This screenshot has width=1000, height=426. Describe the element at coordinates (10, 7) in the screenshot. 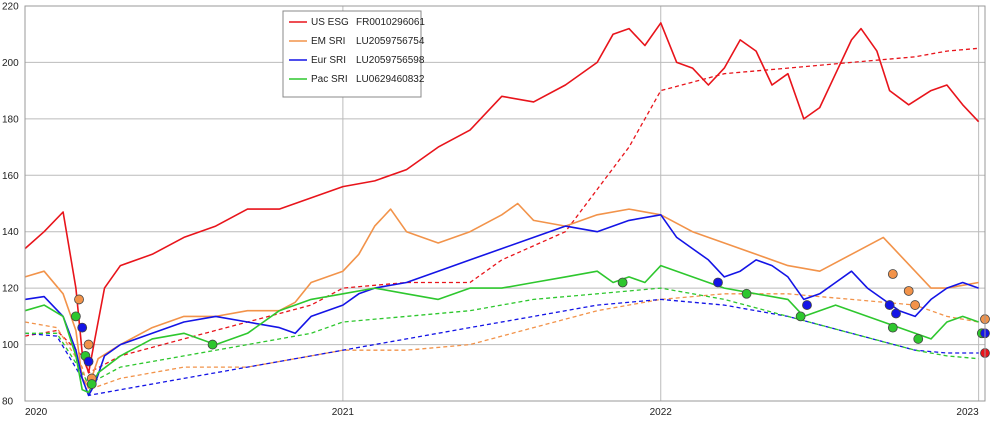

I see `y-tick-label: 220` at that location.